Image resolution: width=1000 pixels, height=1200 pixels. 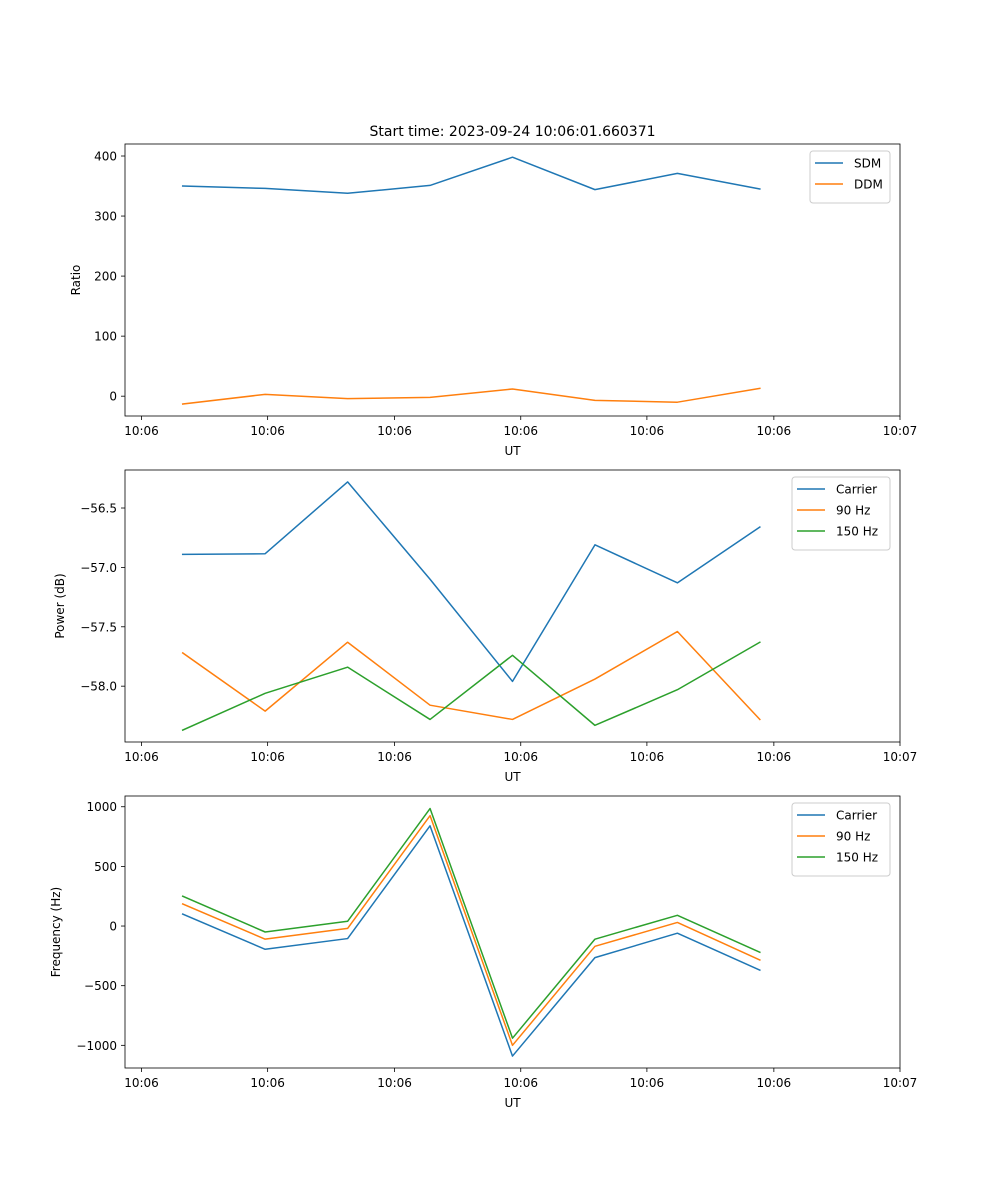 What do you see at coordinates (471, 175) in the screenshot?
I see `series-line-sdm` at bounding box center [471, 175].